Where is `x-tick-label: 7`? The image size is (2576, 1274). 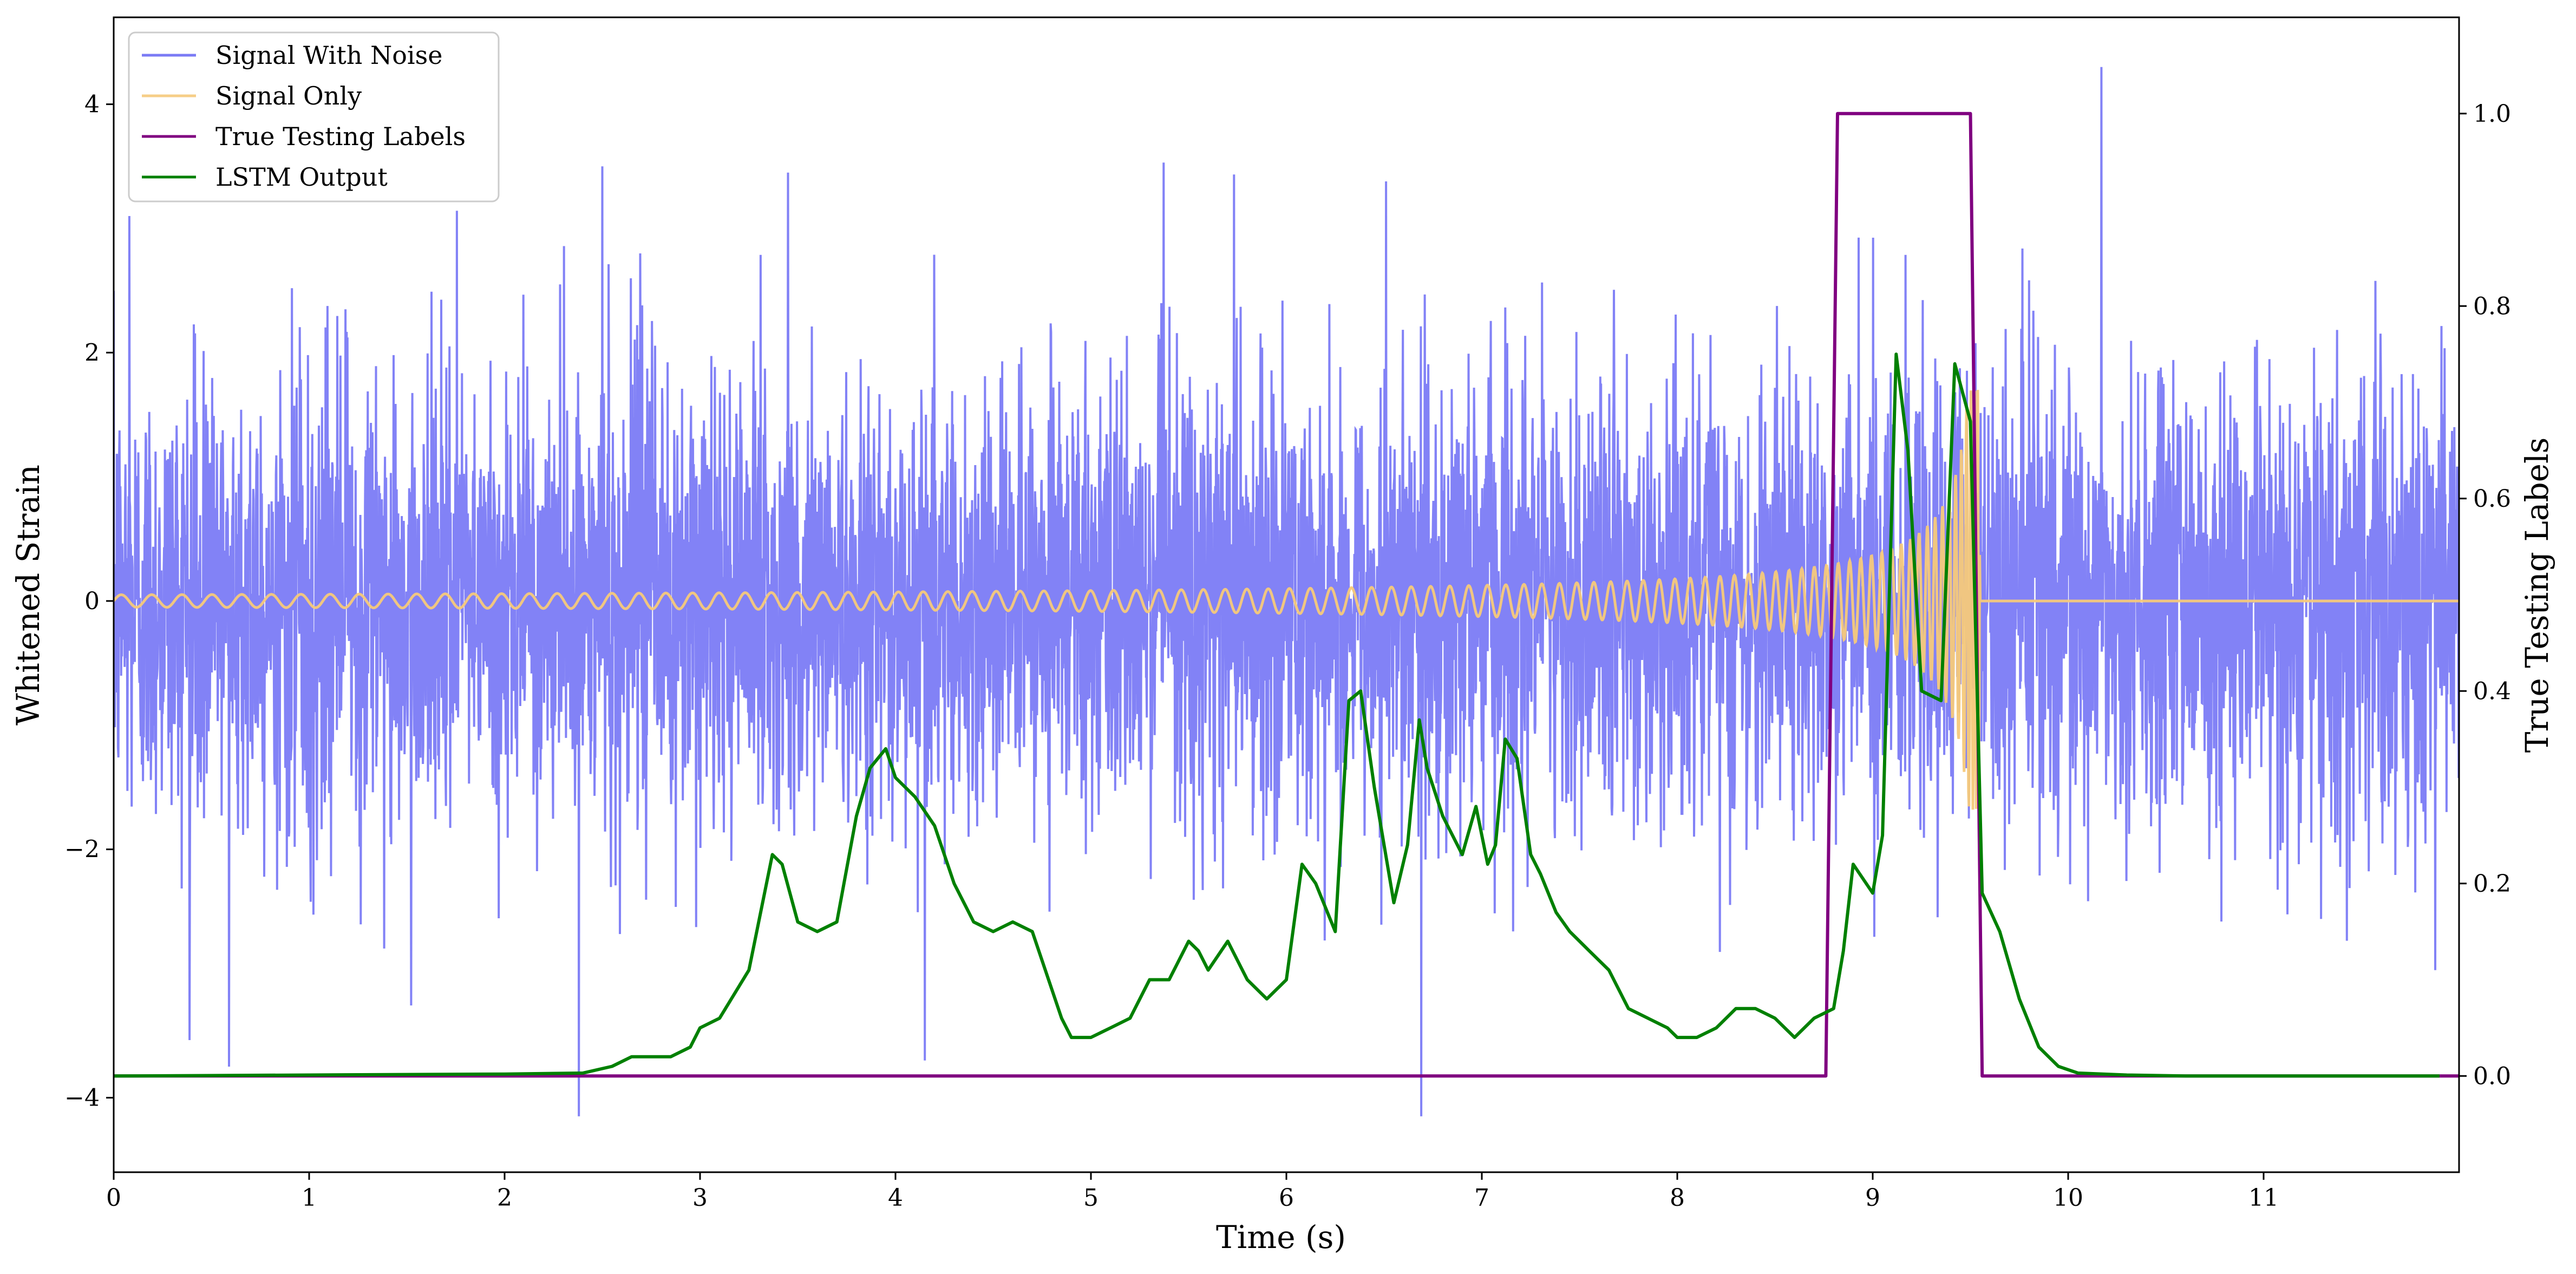 x-tick-label: 7 is located at coordinates (1481, 1198).